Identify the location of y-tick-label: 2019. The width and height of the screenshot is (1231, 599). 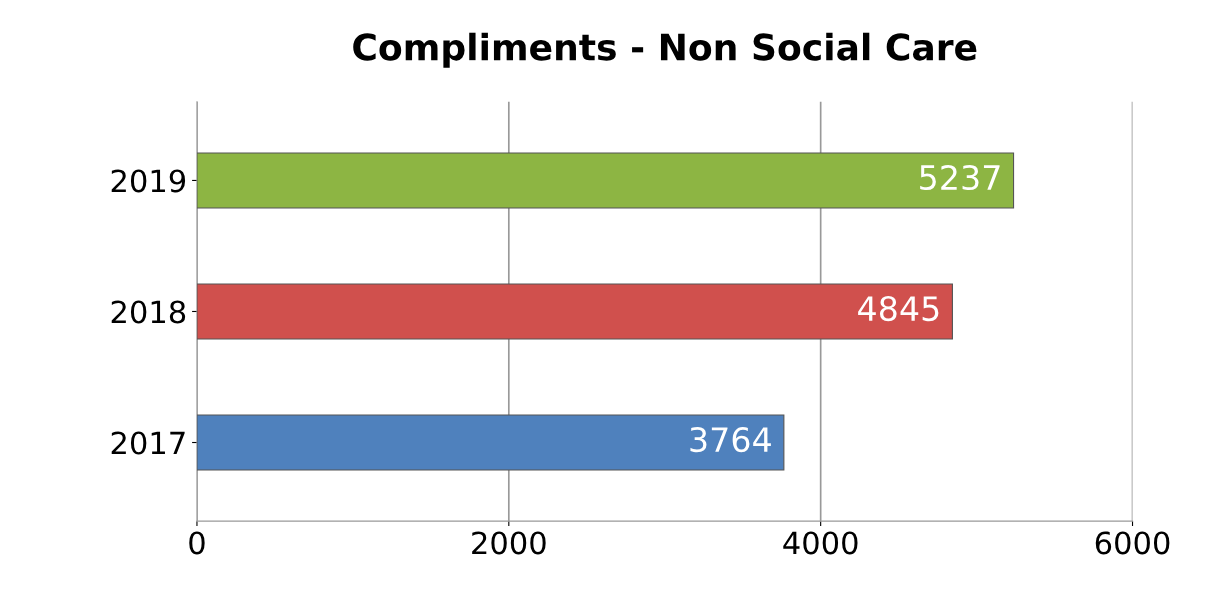
(148, 181).